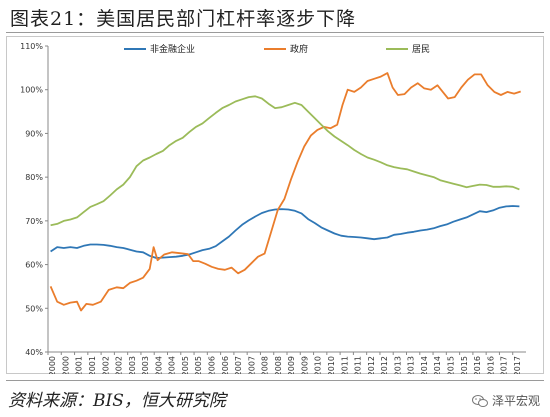  I want to click on wechat-icon, so click(479, 400).